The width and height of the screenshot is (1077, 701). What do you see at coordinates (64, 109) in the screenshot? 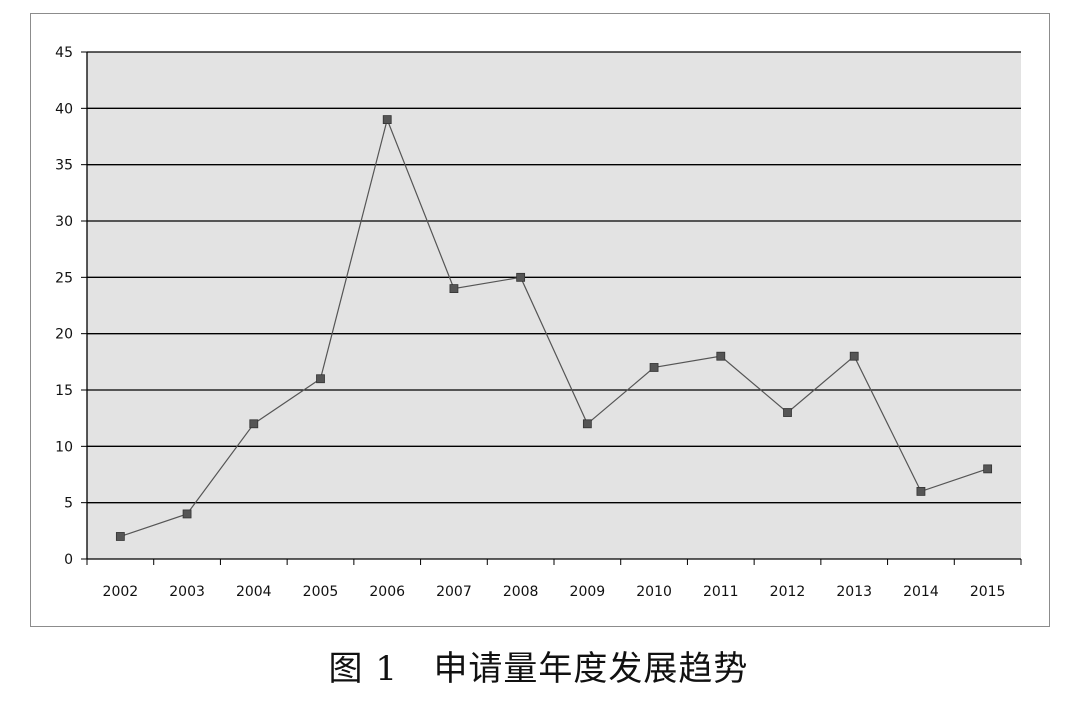
I see `y-tick-label: 40` at bounding box center [64, 109].